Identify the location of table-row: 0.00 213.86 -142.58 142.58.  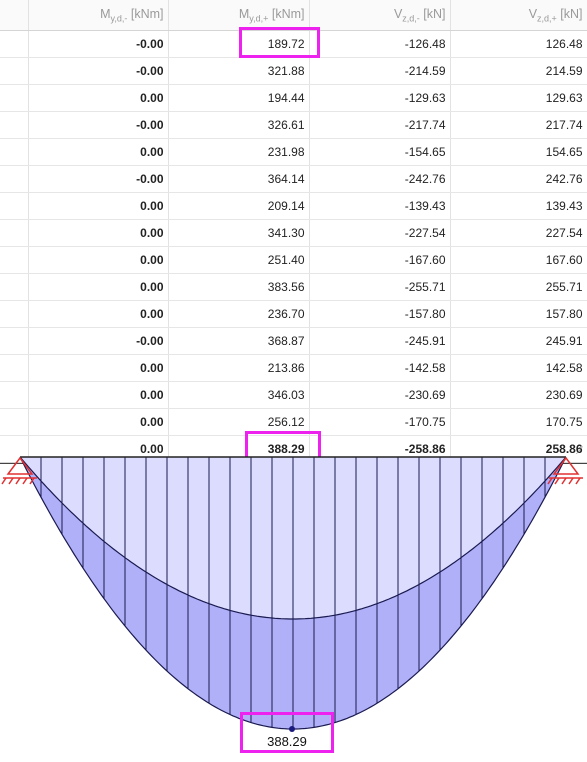
(293, 368).